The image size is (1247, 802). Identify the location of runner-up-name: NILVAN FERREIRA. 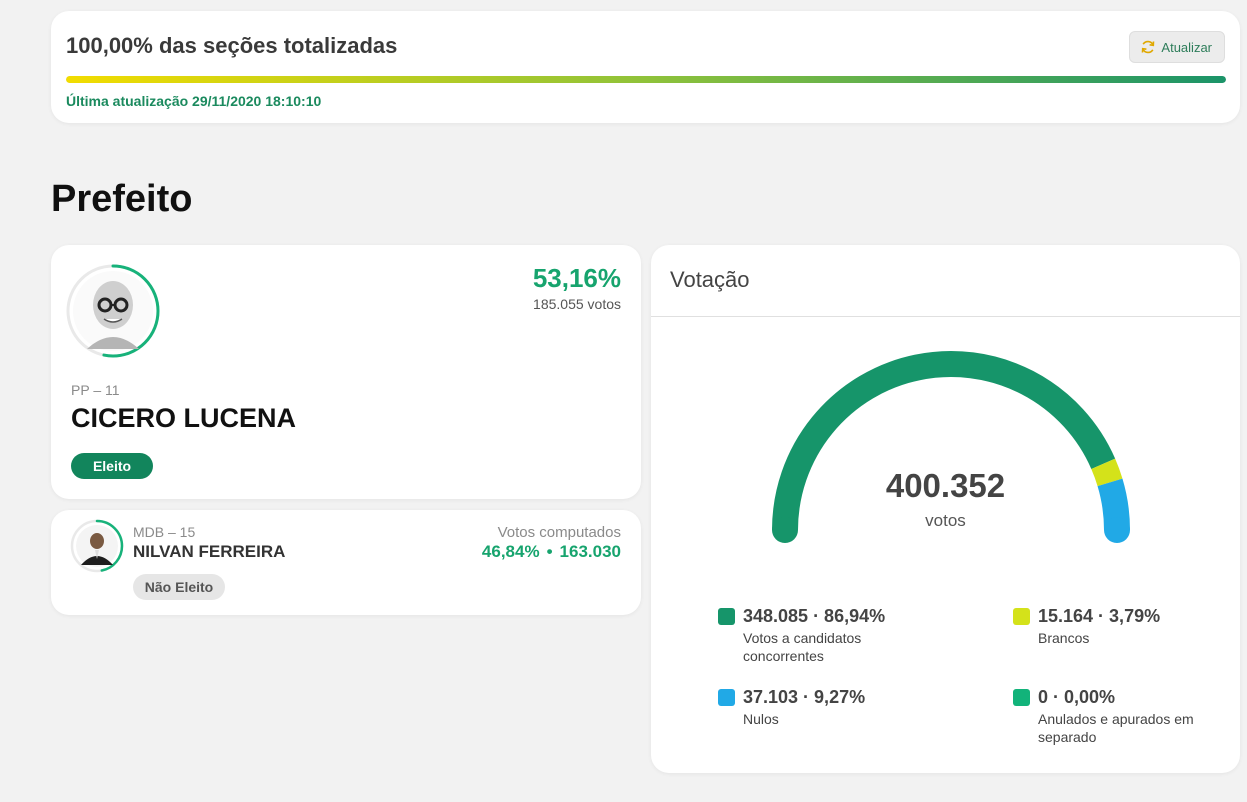
(209, 551).